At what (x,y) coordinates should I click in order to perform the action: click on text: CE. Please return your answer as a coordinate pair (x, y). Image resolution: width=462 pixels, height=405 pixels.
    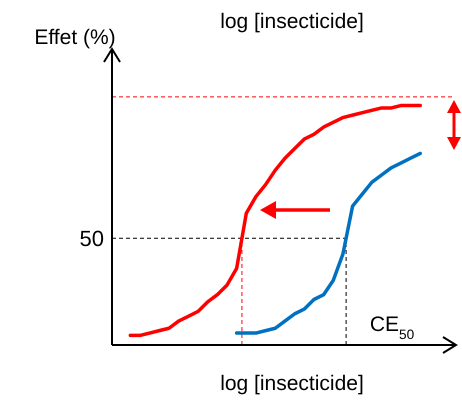
    Looking at the image, I should click on (384, 324).